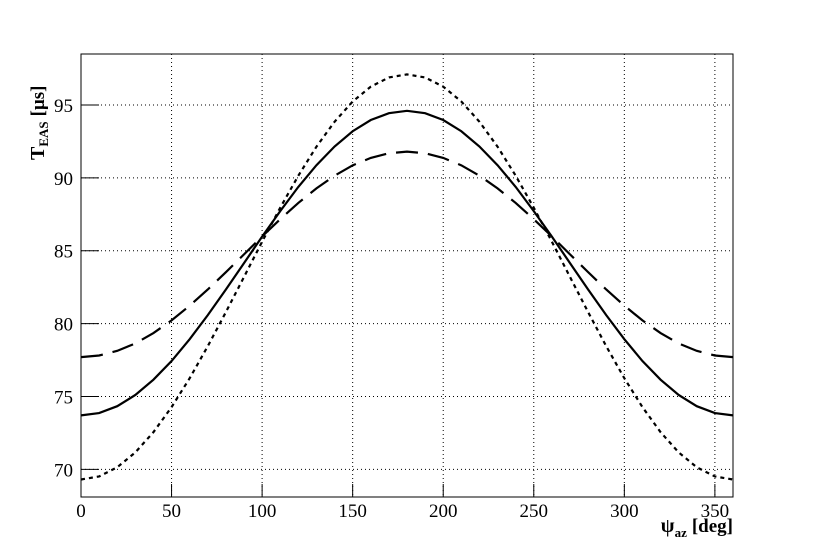 This screenshot has height=558, width=816. Describe the element at coordinates (668, 526) in the screenshot. I see `x-title-main: ψ` at that location.